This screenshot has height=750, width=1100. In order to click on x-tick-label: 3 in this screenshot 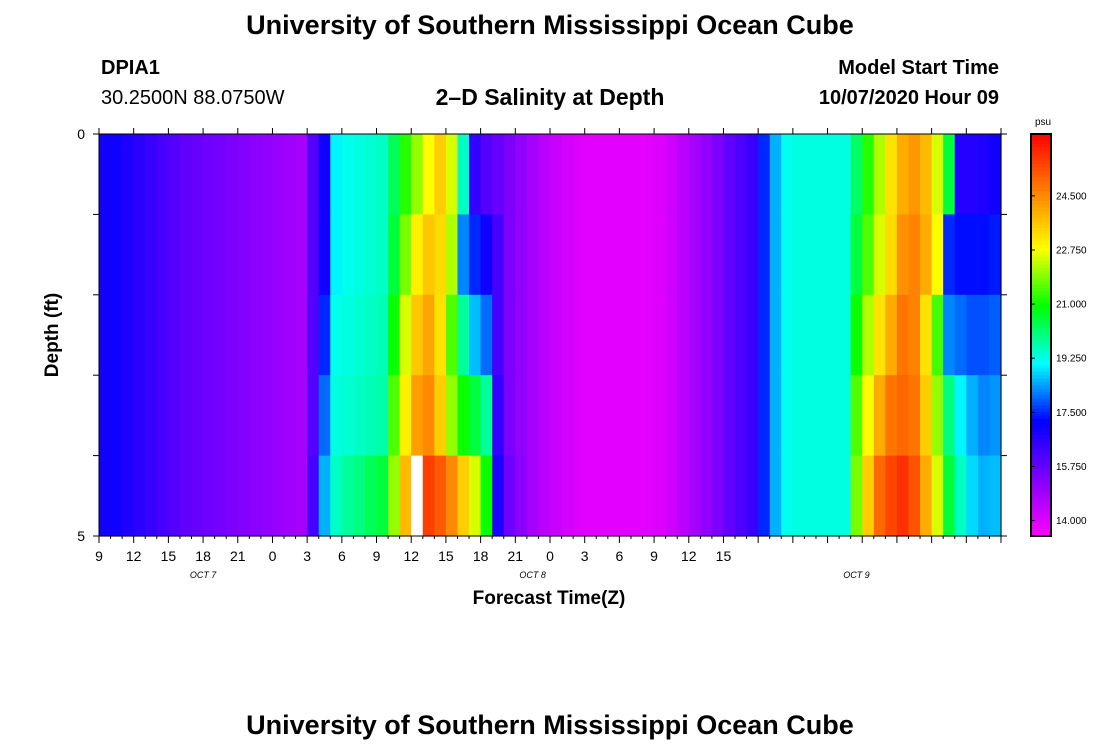, I will do `click(307, 556)`.